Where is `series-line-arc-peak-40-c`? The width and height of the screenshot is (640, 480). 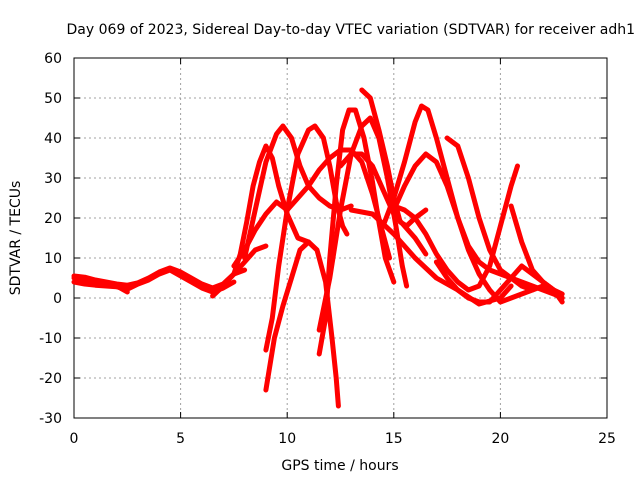
series-line-arc-peak-40-c is located at coordinates (504, 218).